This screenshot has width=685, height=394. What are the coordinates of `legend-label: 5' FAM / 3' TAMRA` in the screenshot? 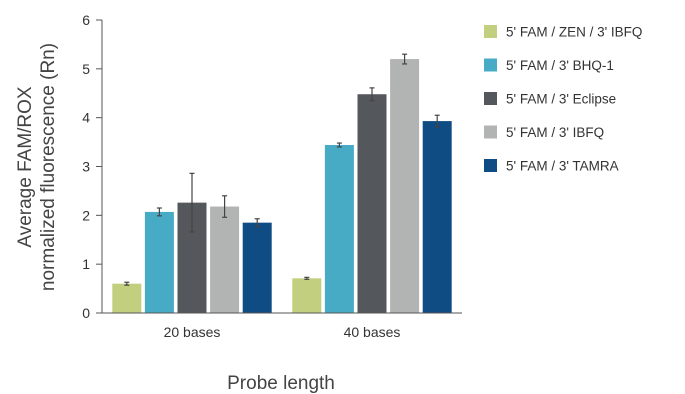 It's located at (562, 166).